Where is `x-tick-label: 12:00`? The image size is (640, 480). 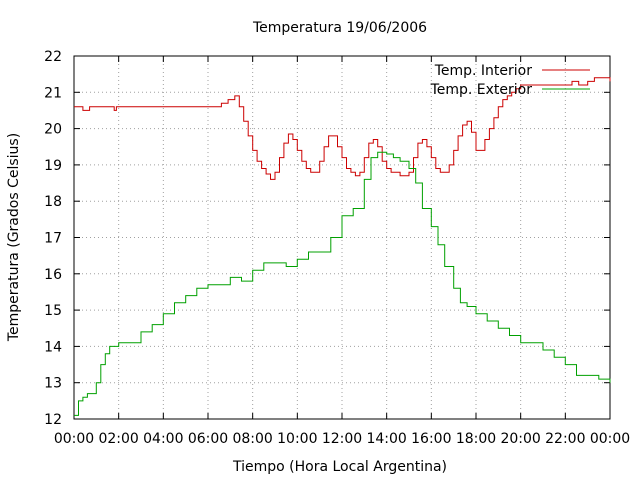 x-tick-label: 12:00 is located at coordinates (342, 439).